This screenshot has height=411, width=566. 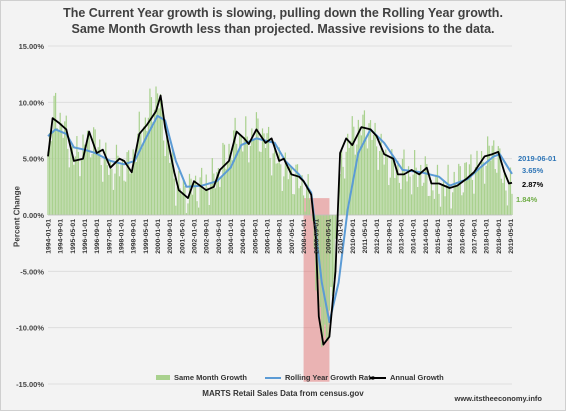 What do you see at coordinates (109, 236) in the screenshot?
I see `x-tick-label: 1997-05-01` at bounding box center [109, 236].